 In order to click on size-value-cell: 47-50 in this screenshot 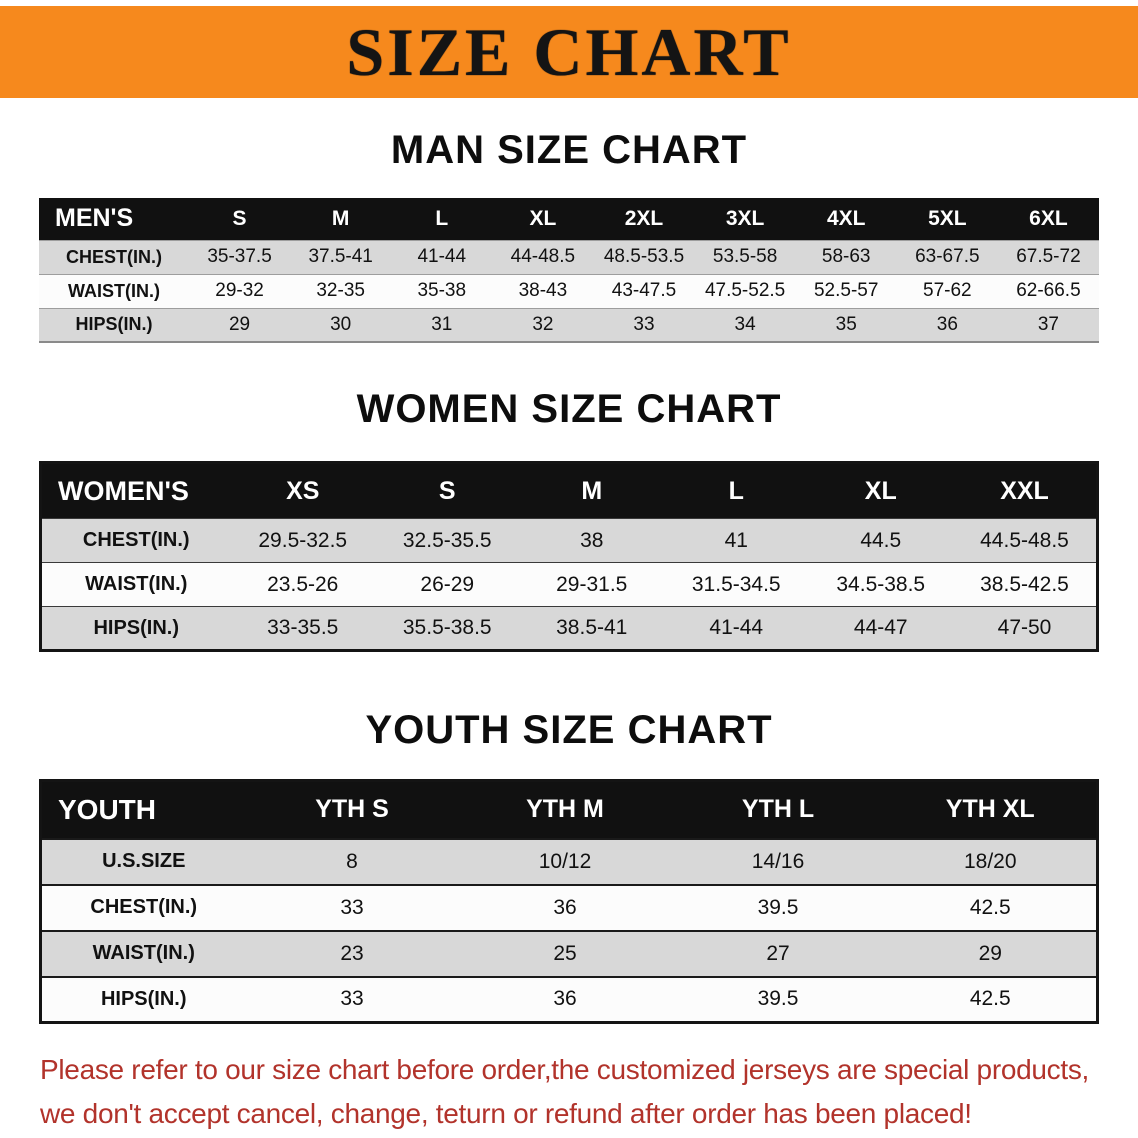, I will do `click(1024, 627)`.